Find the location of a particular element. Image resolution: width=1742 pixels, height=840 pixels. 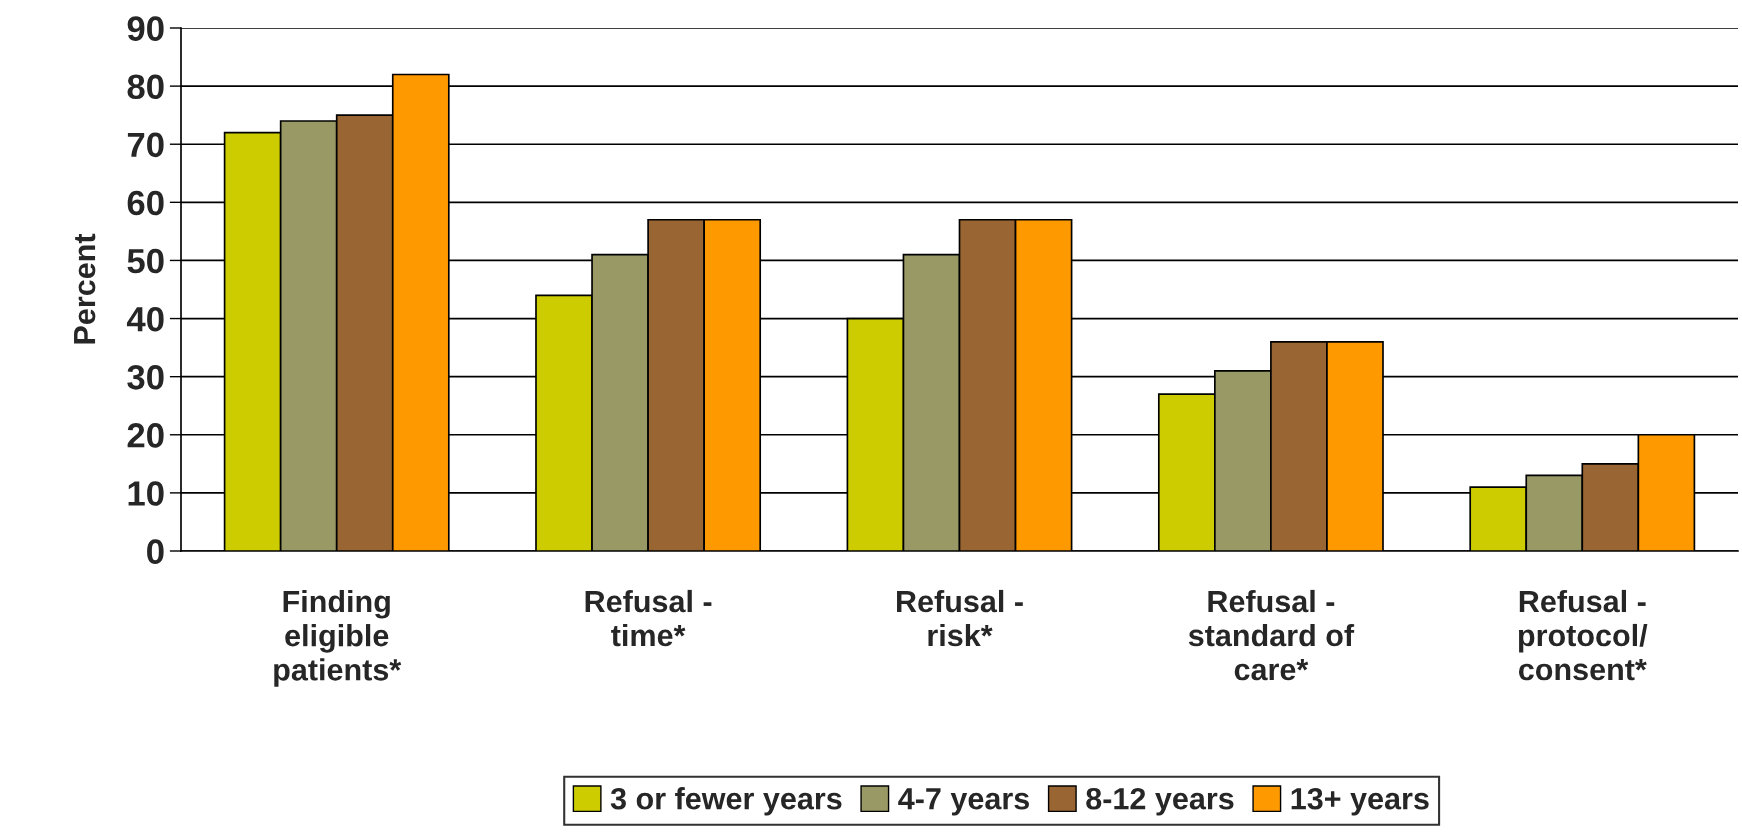

legend-label: 13+ years is located at coordinates (1360, 801).